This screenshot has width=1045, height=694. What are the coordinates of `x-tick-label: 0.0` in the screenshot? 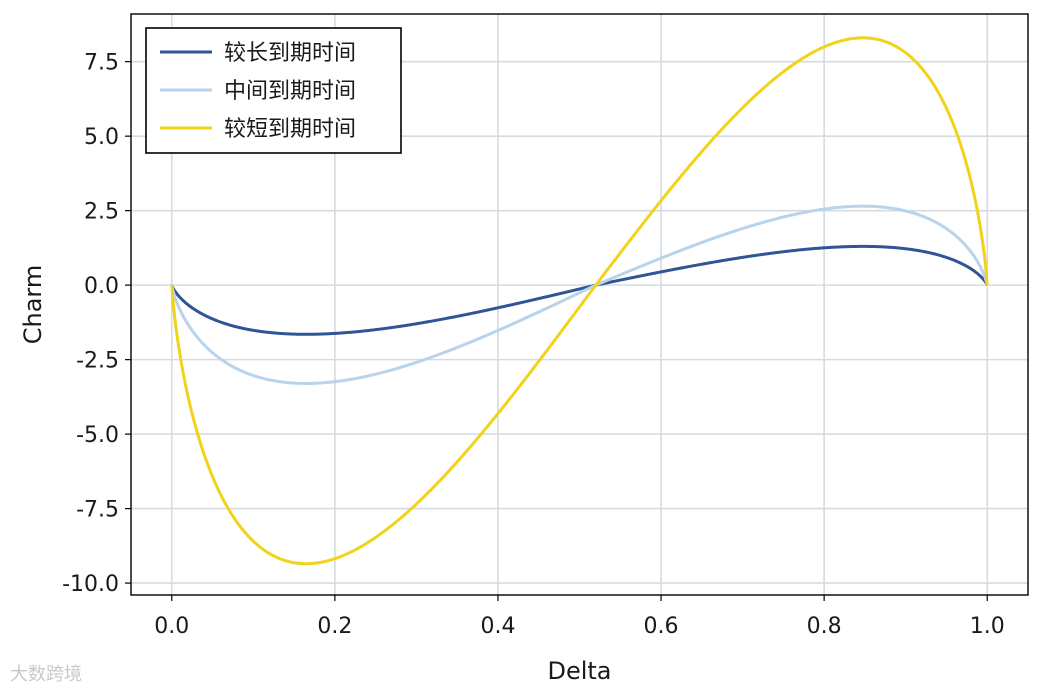 It's located at (171, 626).